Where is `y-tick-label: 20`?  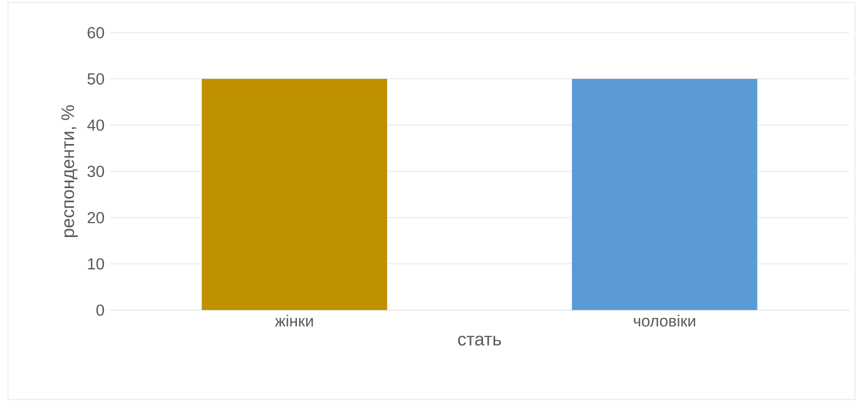
y-tick-label: 20 is located at coordinates (96, 218).